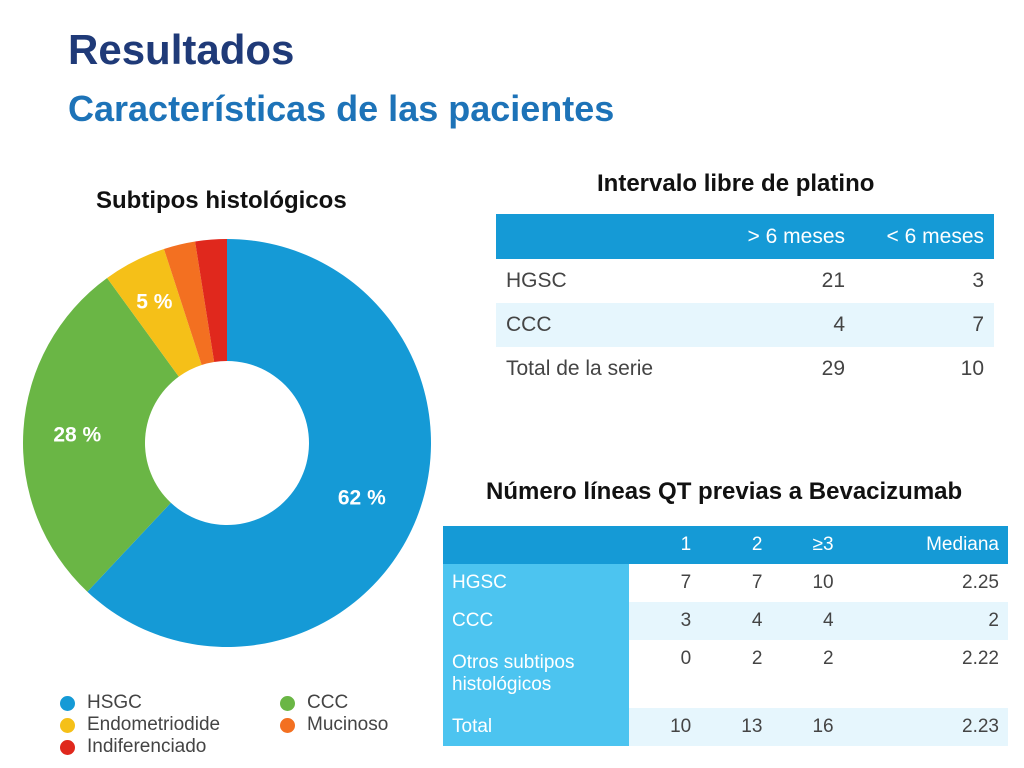  Describe the element at coordinates (67, 725) in the screenshot. I see `legend-swatch-endometriodide` at that location.